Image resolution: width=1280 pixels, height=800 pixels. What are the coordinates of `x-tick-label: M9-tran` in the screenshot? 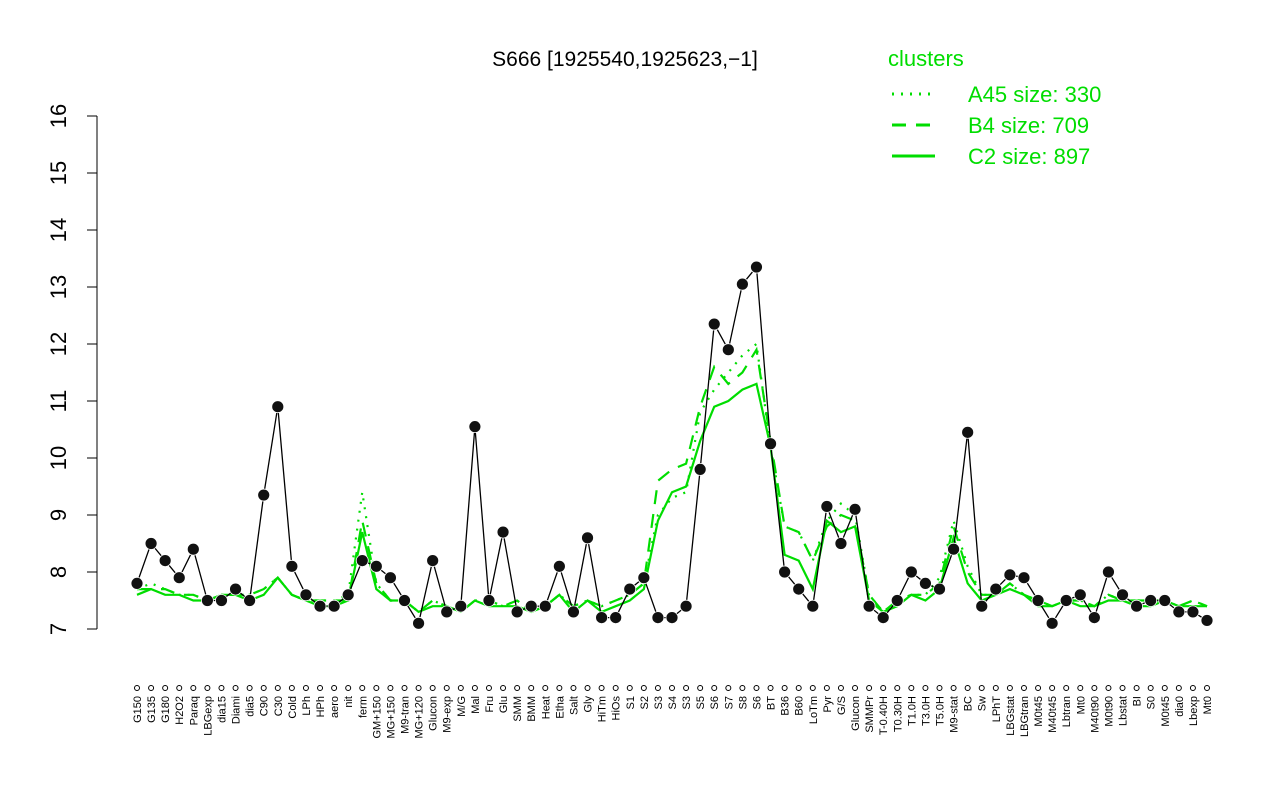 It's located at (406, 715).